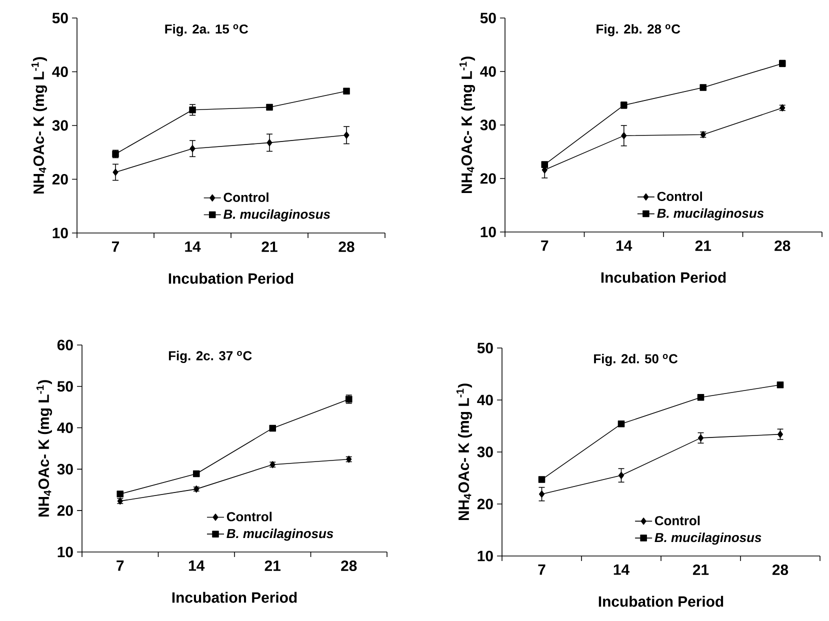  I want to click on chart-title: Fig. 2a. 15 $^{o}$C, so click(206, 30).